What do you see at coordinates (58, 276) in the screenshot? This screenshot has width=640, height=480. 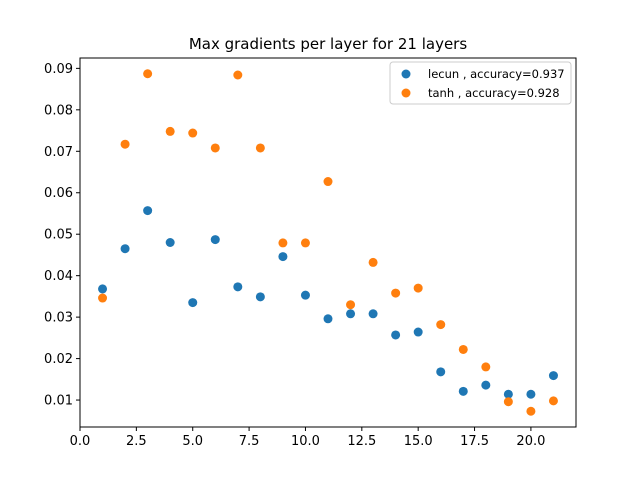 I see `y-tick-label: 0.04` at bounding box center [58, 276].